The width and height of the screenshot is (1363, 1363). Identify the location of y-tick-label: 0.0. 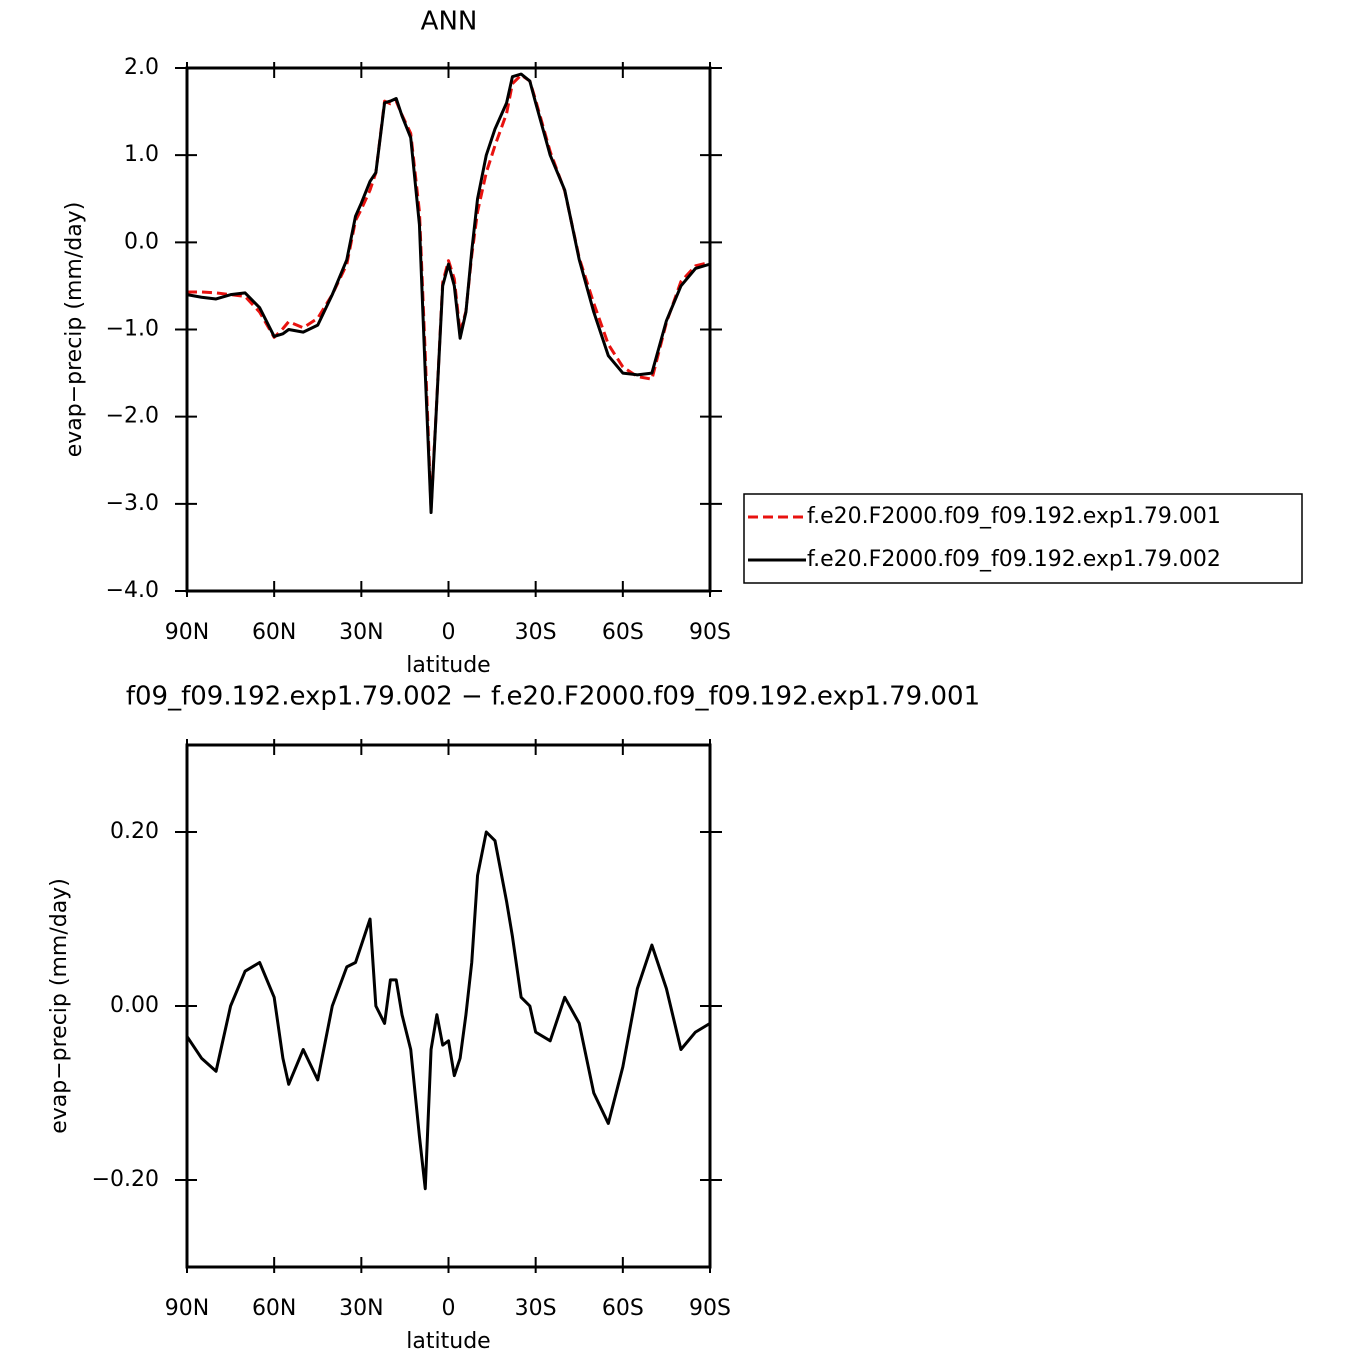
(141, 241).